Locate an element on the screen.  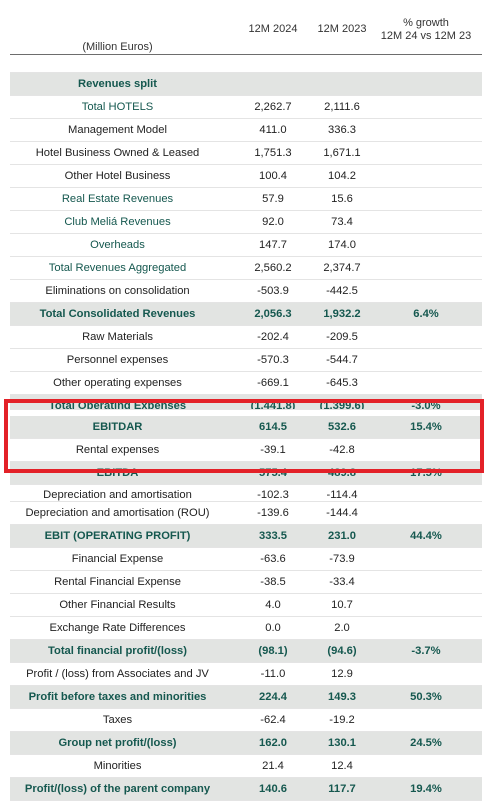
table-row-exchange-rate-differences: Exchange Rate Differences 0.0 2.0 is located at coordinates (246, 628).